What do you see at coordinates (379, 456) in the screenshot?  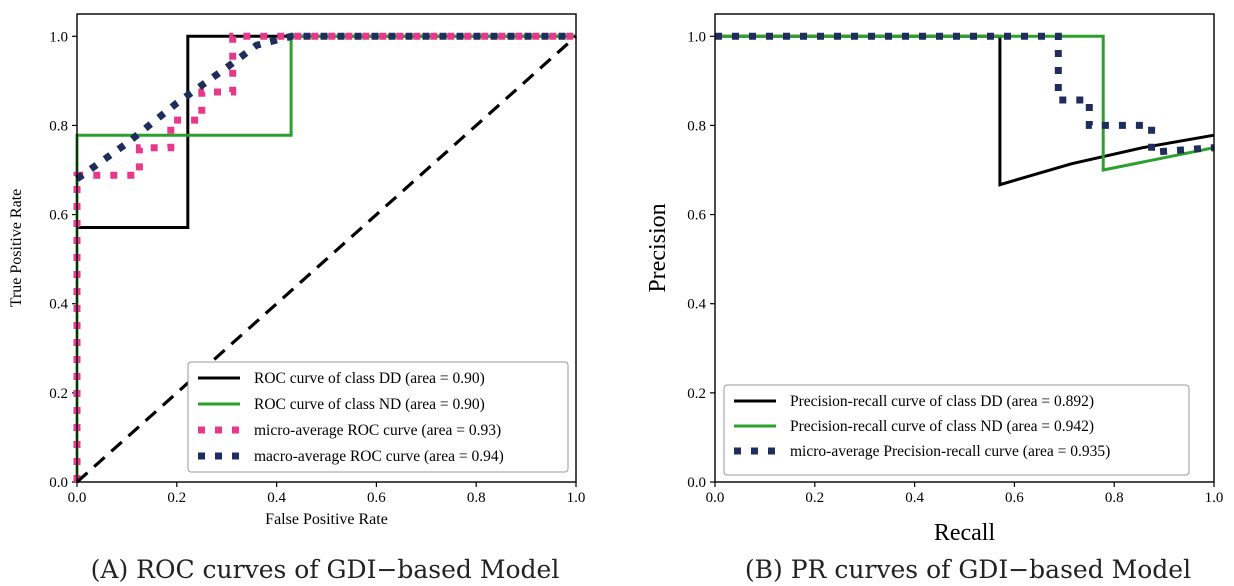 I see `legend-label: macro-average ROC curve (area = 0.94)` at bounding box center [379, 456].